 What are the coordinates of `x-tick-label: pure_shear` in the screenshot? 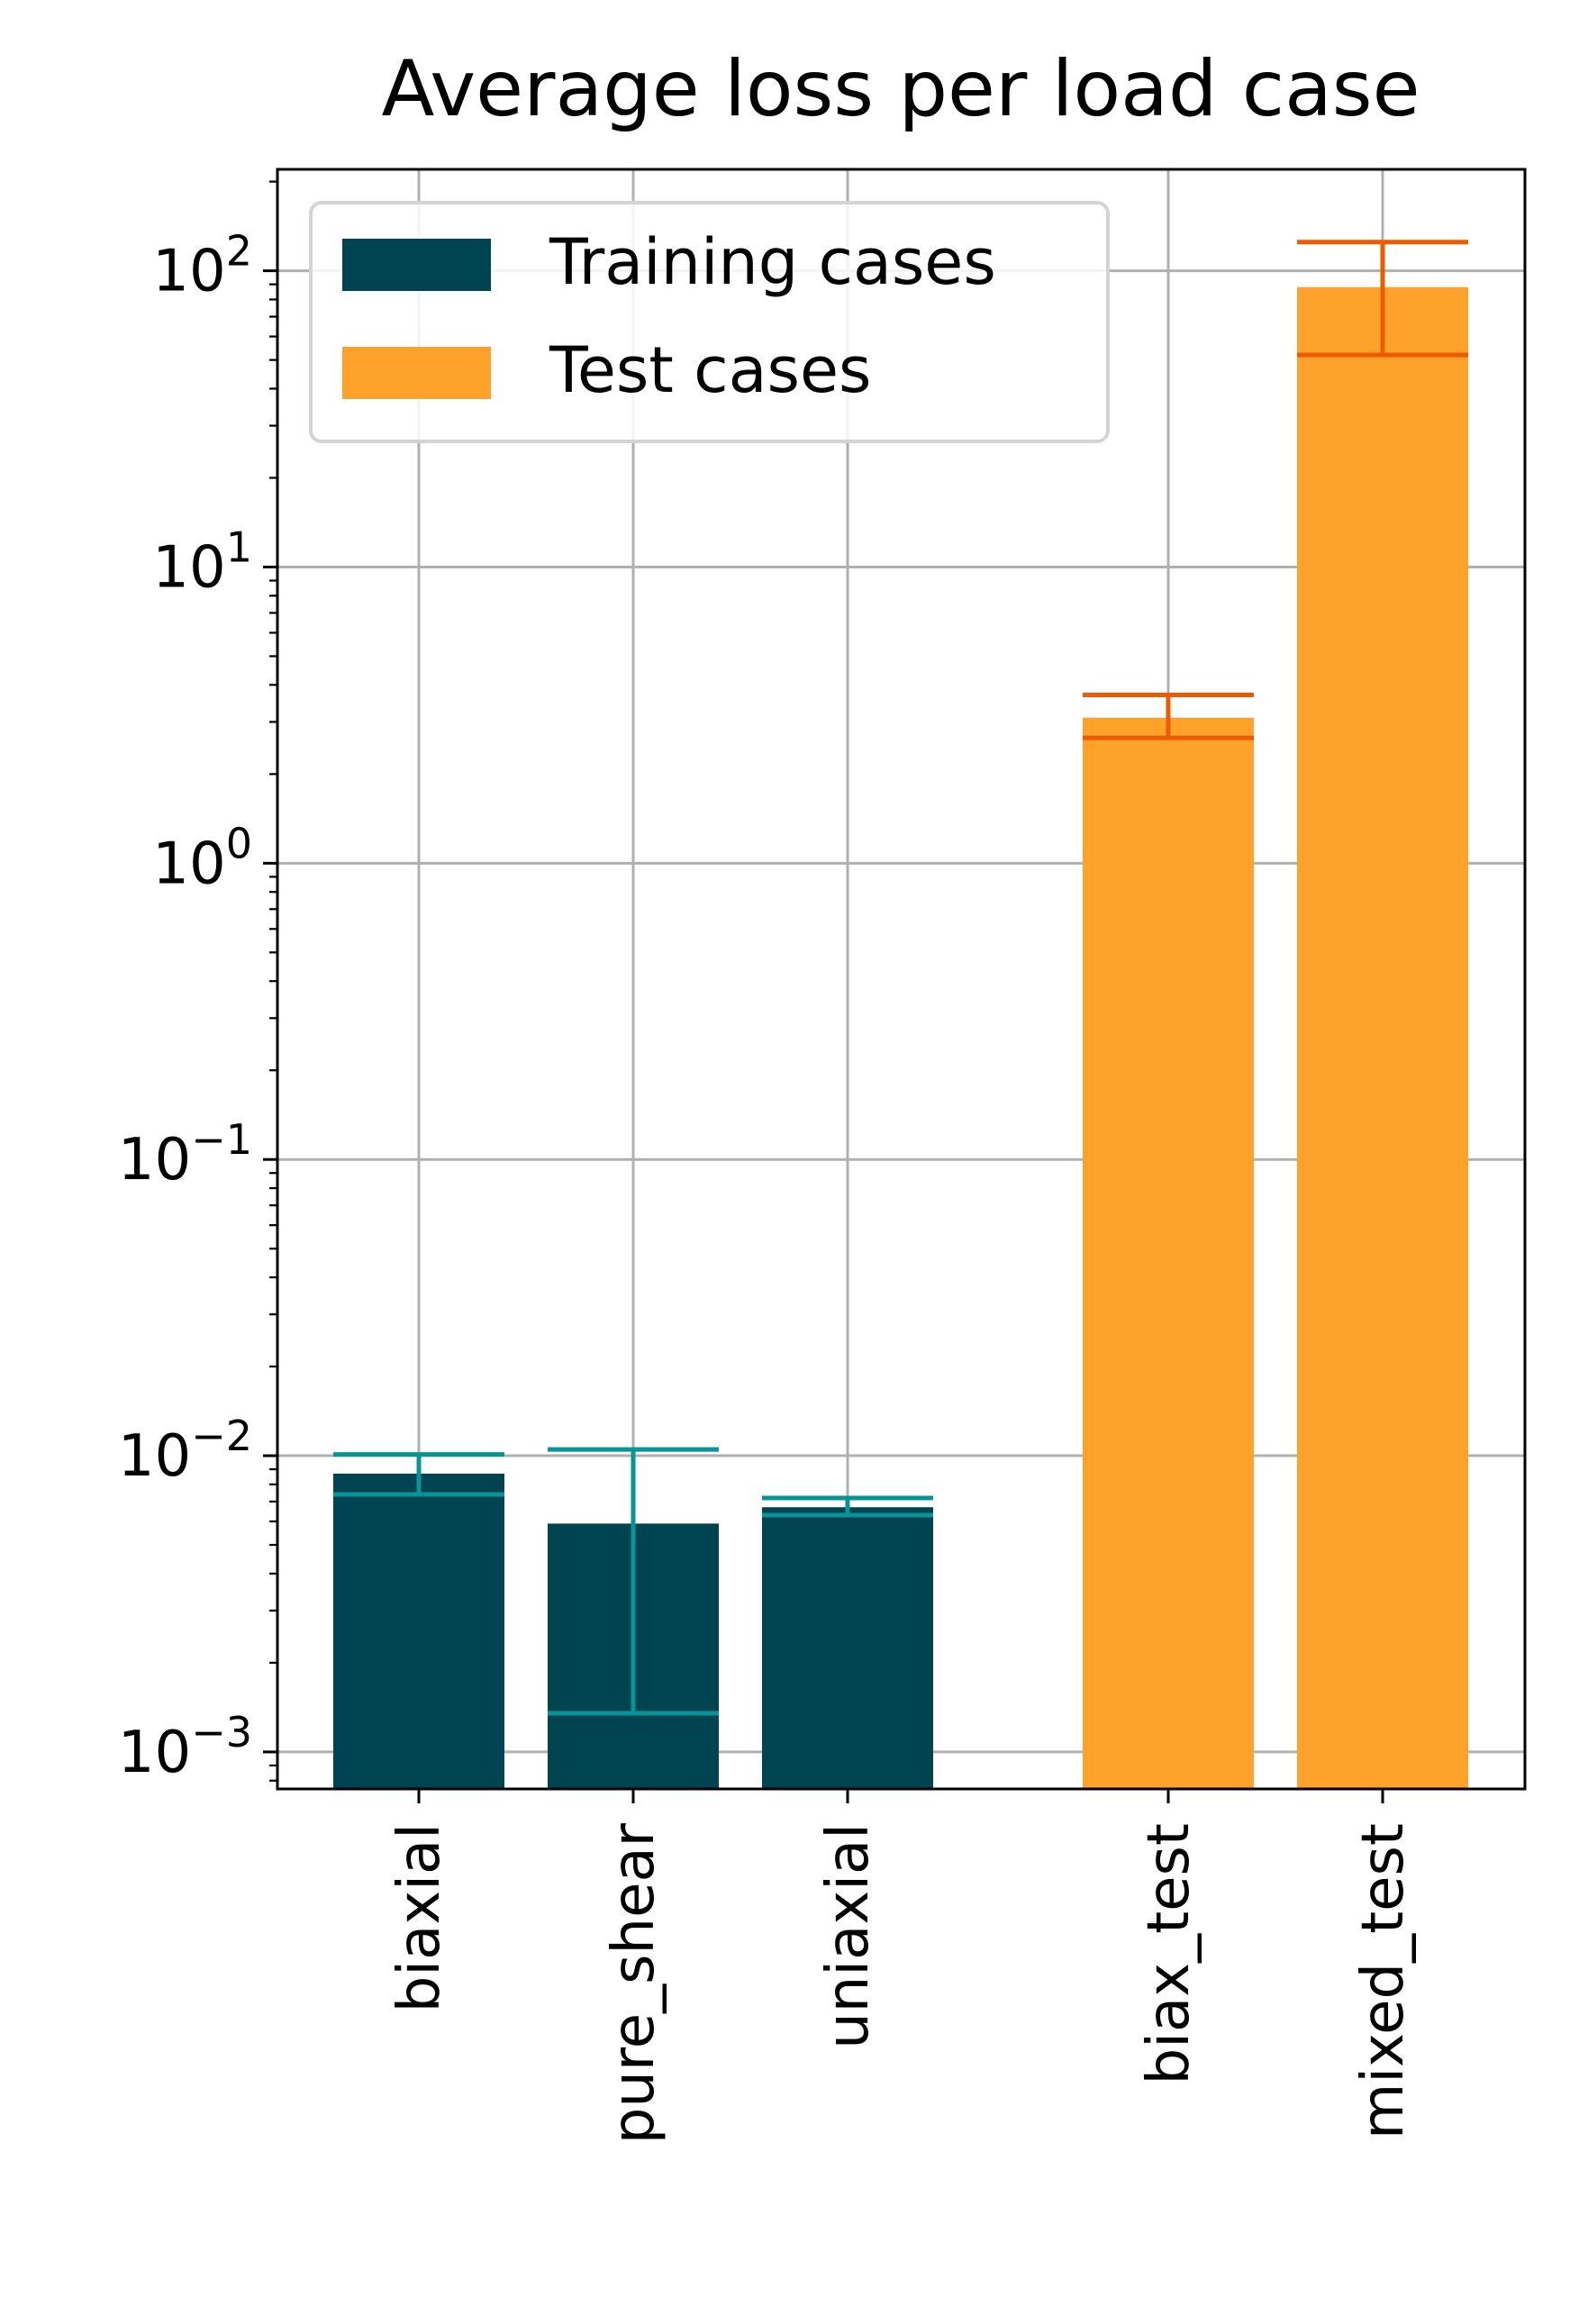 It's located at (634, 1983).